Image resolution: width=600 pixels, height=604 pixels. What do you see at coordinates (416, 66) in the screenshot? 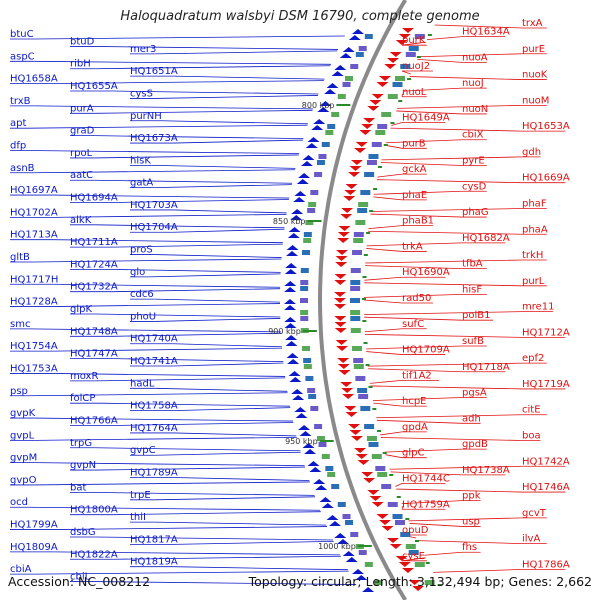
I see `gene-label-reverse: nuoJ2` at bounding box center [416, 66].